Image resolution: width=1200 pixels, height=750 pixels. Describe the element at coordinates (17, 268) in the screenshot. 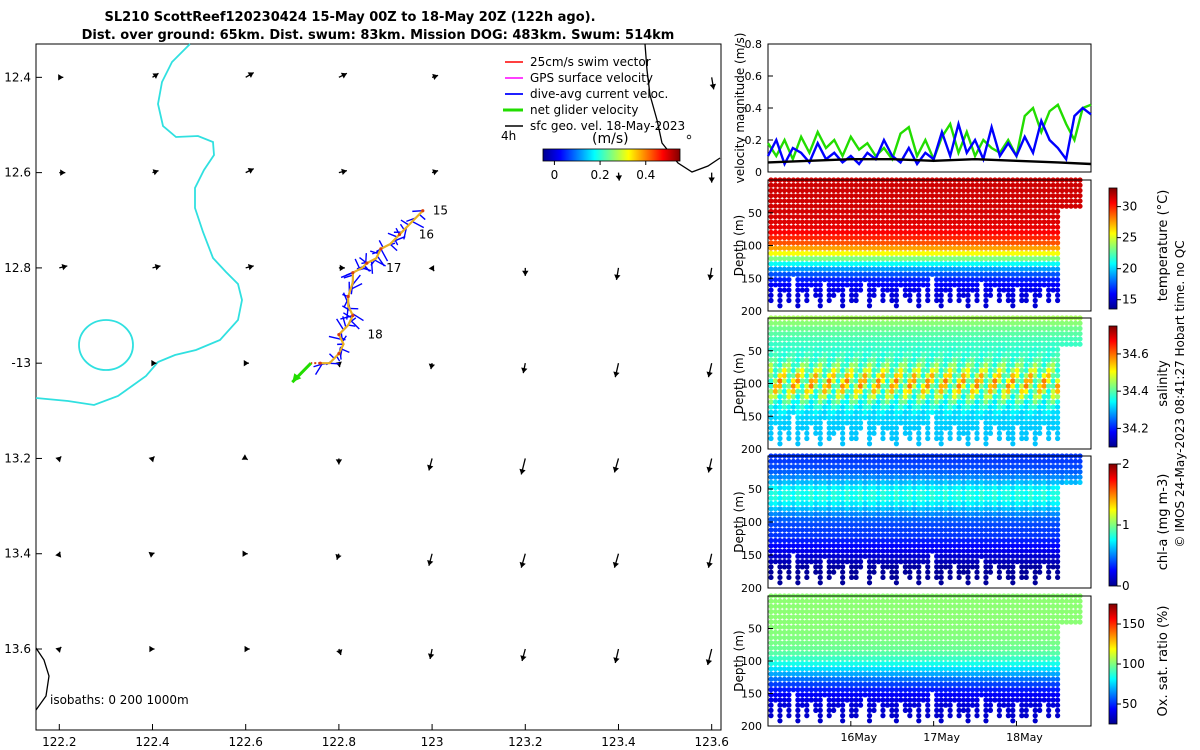

I see `map-y-tick-label: 12.8` at that location.